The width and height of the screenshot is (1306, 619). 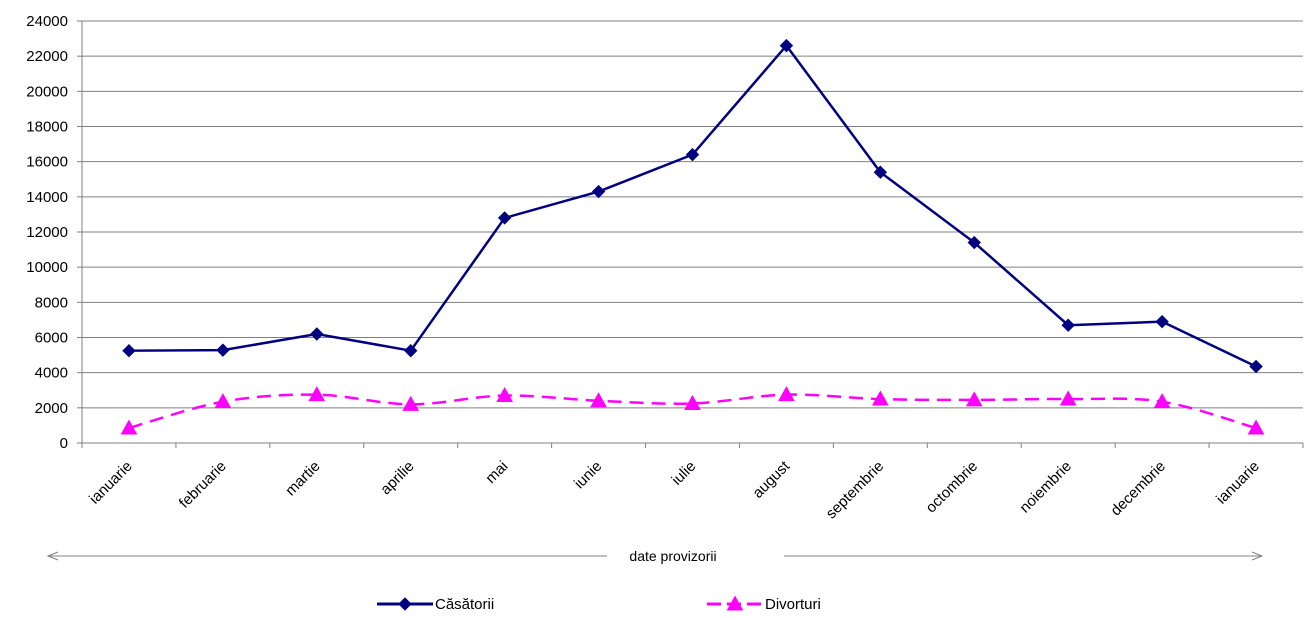 What do you see at coordinates (464, 604) in the screenshot?
I see `legend-label: Căsătorii` at bounding box center [464, 604].